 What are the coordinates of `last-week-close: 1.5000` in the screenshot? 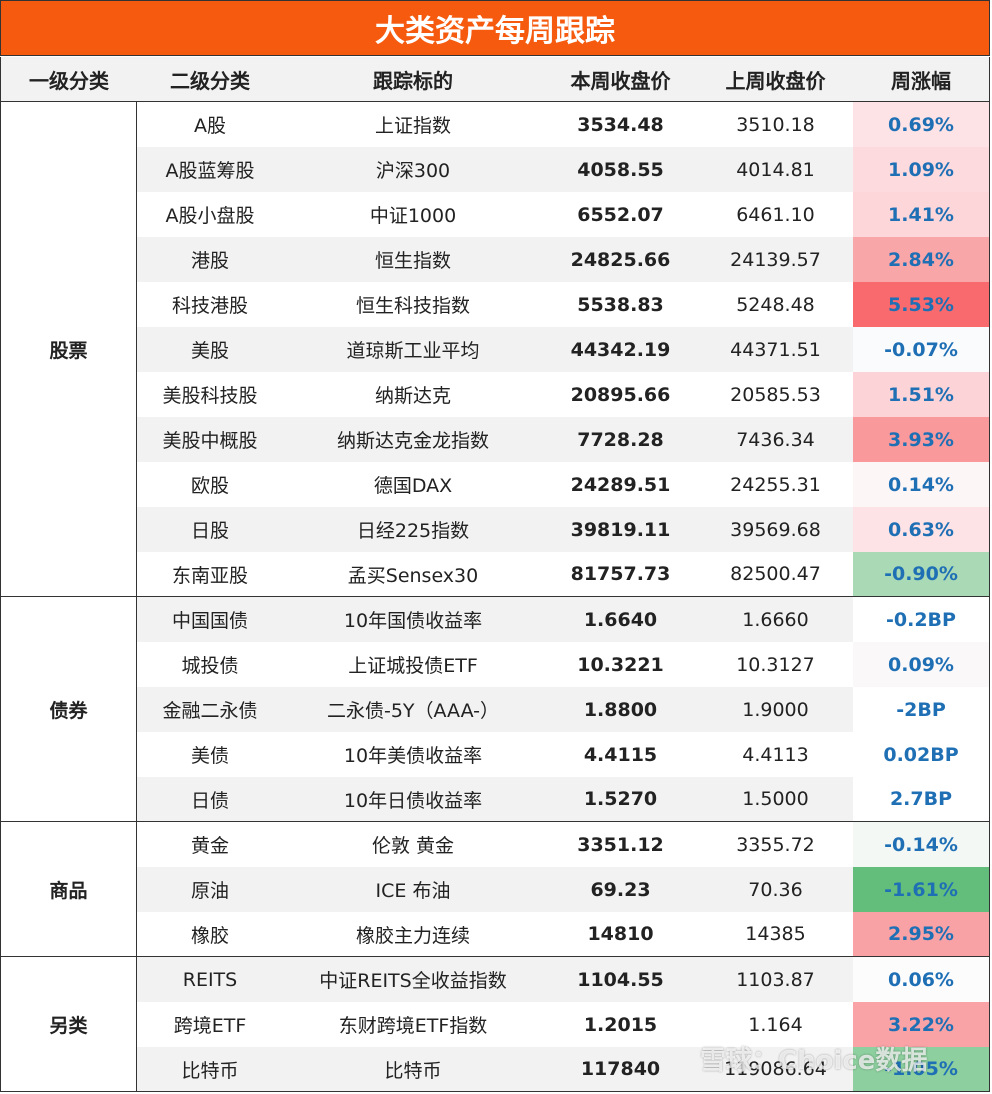 It's located at (775, 799).